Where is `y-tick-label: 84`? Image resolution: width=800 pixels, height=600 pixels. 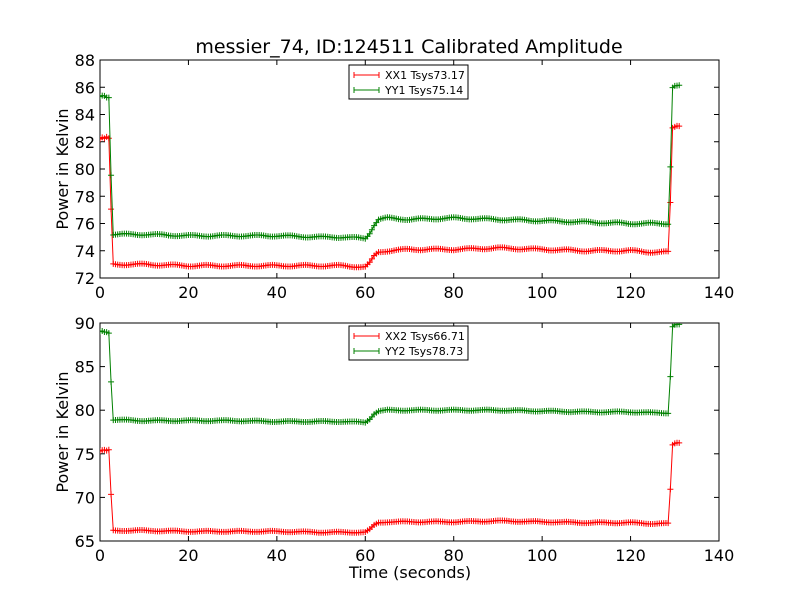 y-tick-label: 84 is located at coordinates (85, 115).